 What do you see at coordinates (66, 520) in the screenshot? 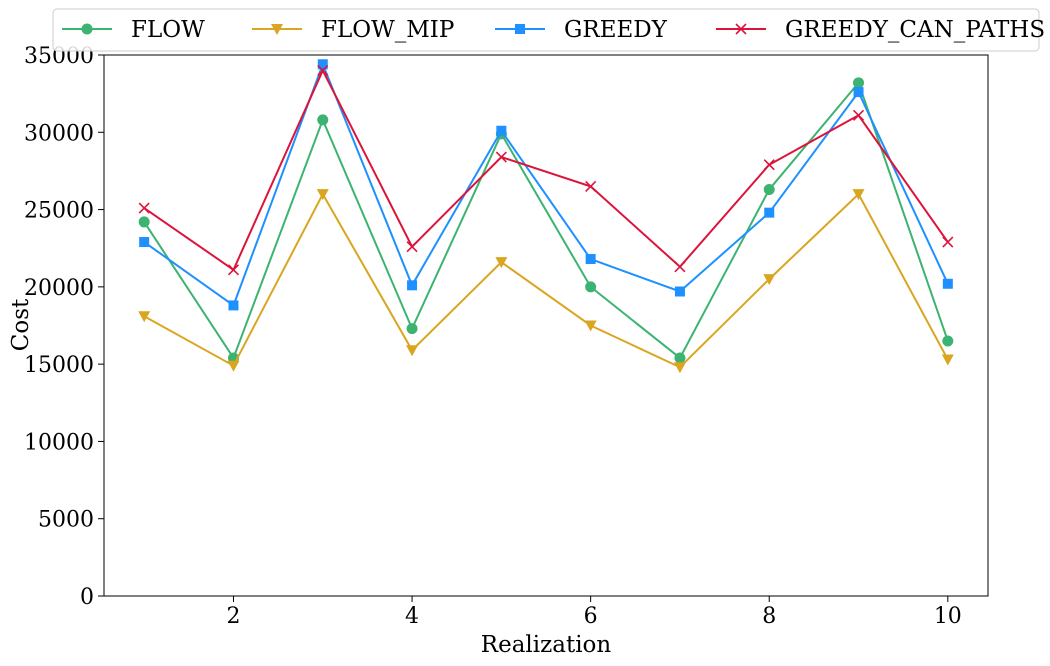
I see `y-tick-label: 5000` at bounding box center [66, 520].